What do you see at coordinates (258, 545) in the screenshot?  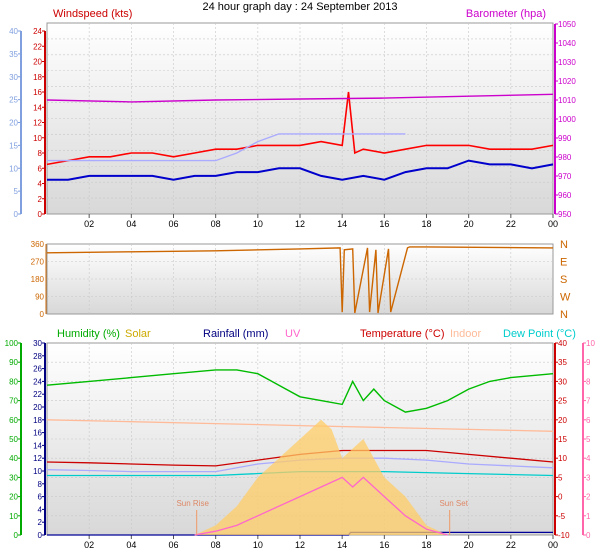 I see `multi-xtick-label: 10` at bounding box center [258, 545].